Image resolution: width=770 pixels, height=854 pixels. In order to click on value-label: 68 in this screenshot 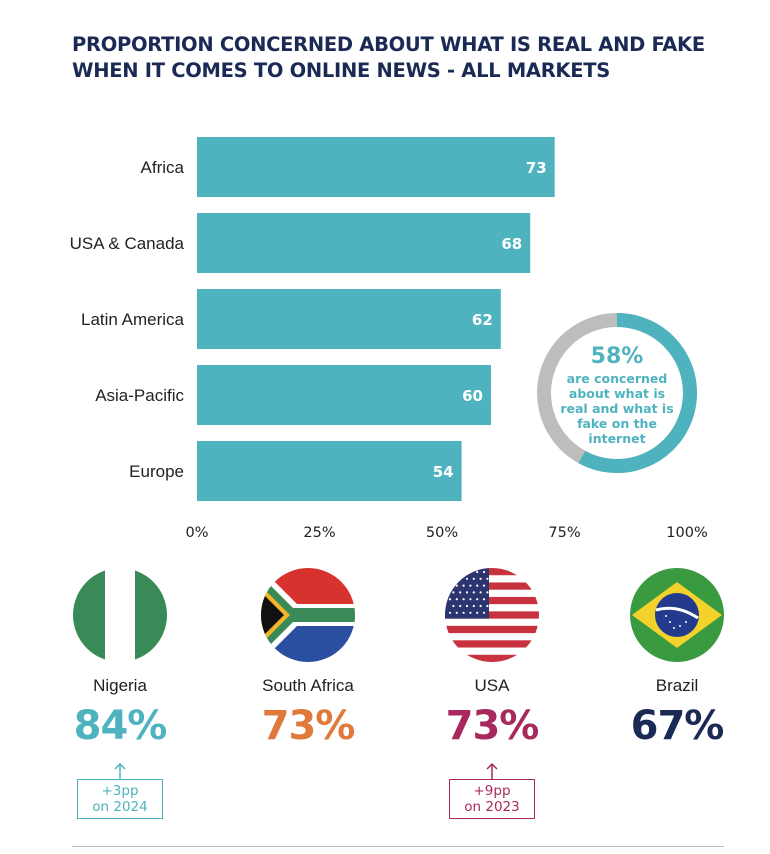, I will do `click(511, 244)`.